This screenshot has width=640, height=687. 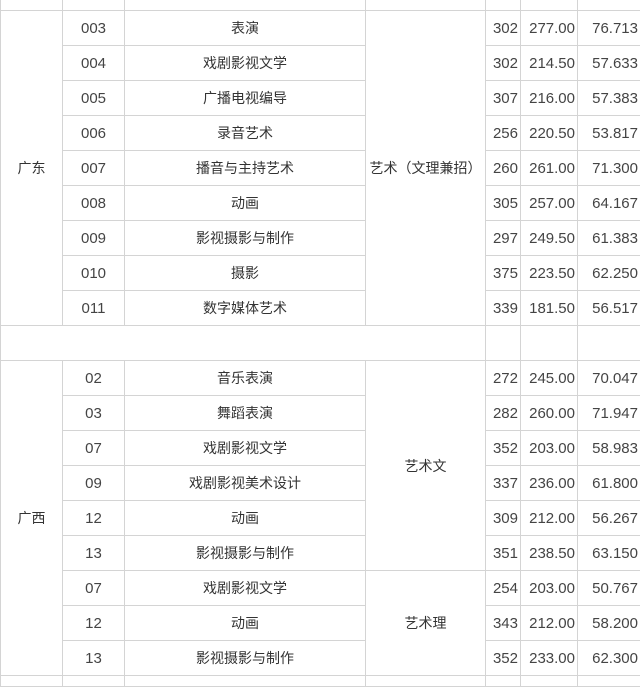 I want to click on score-cell: 233.00, so click(x=549, y=658).